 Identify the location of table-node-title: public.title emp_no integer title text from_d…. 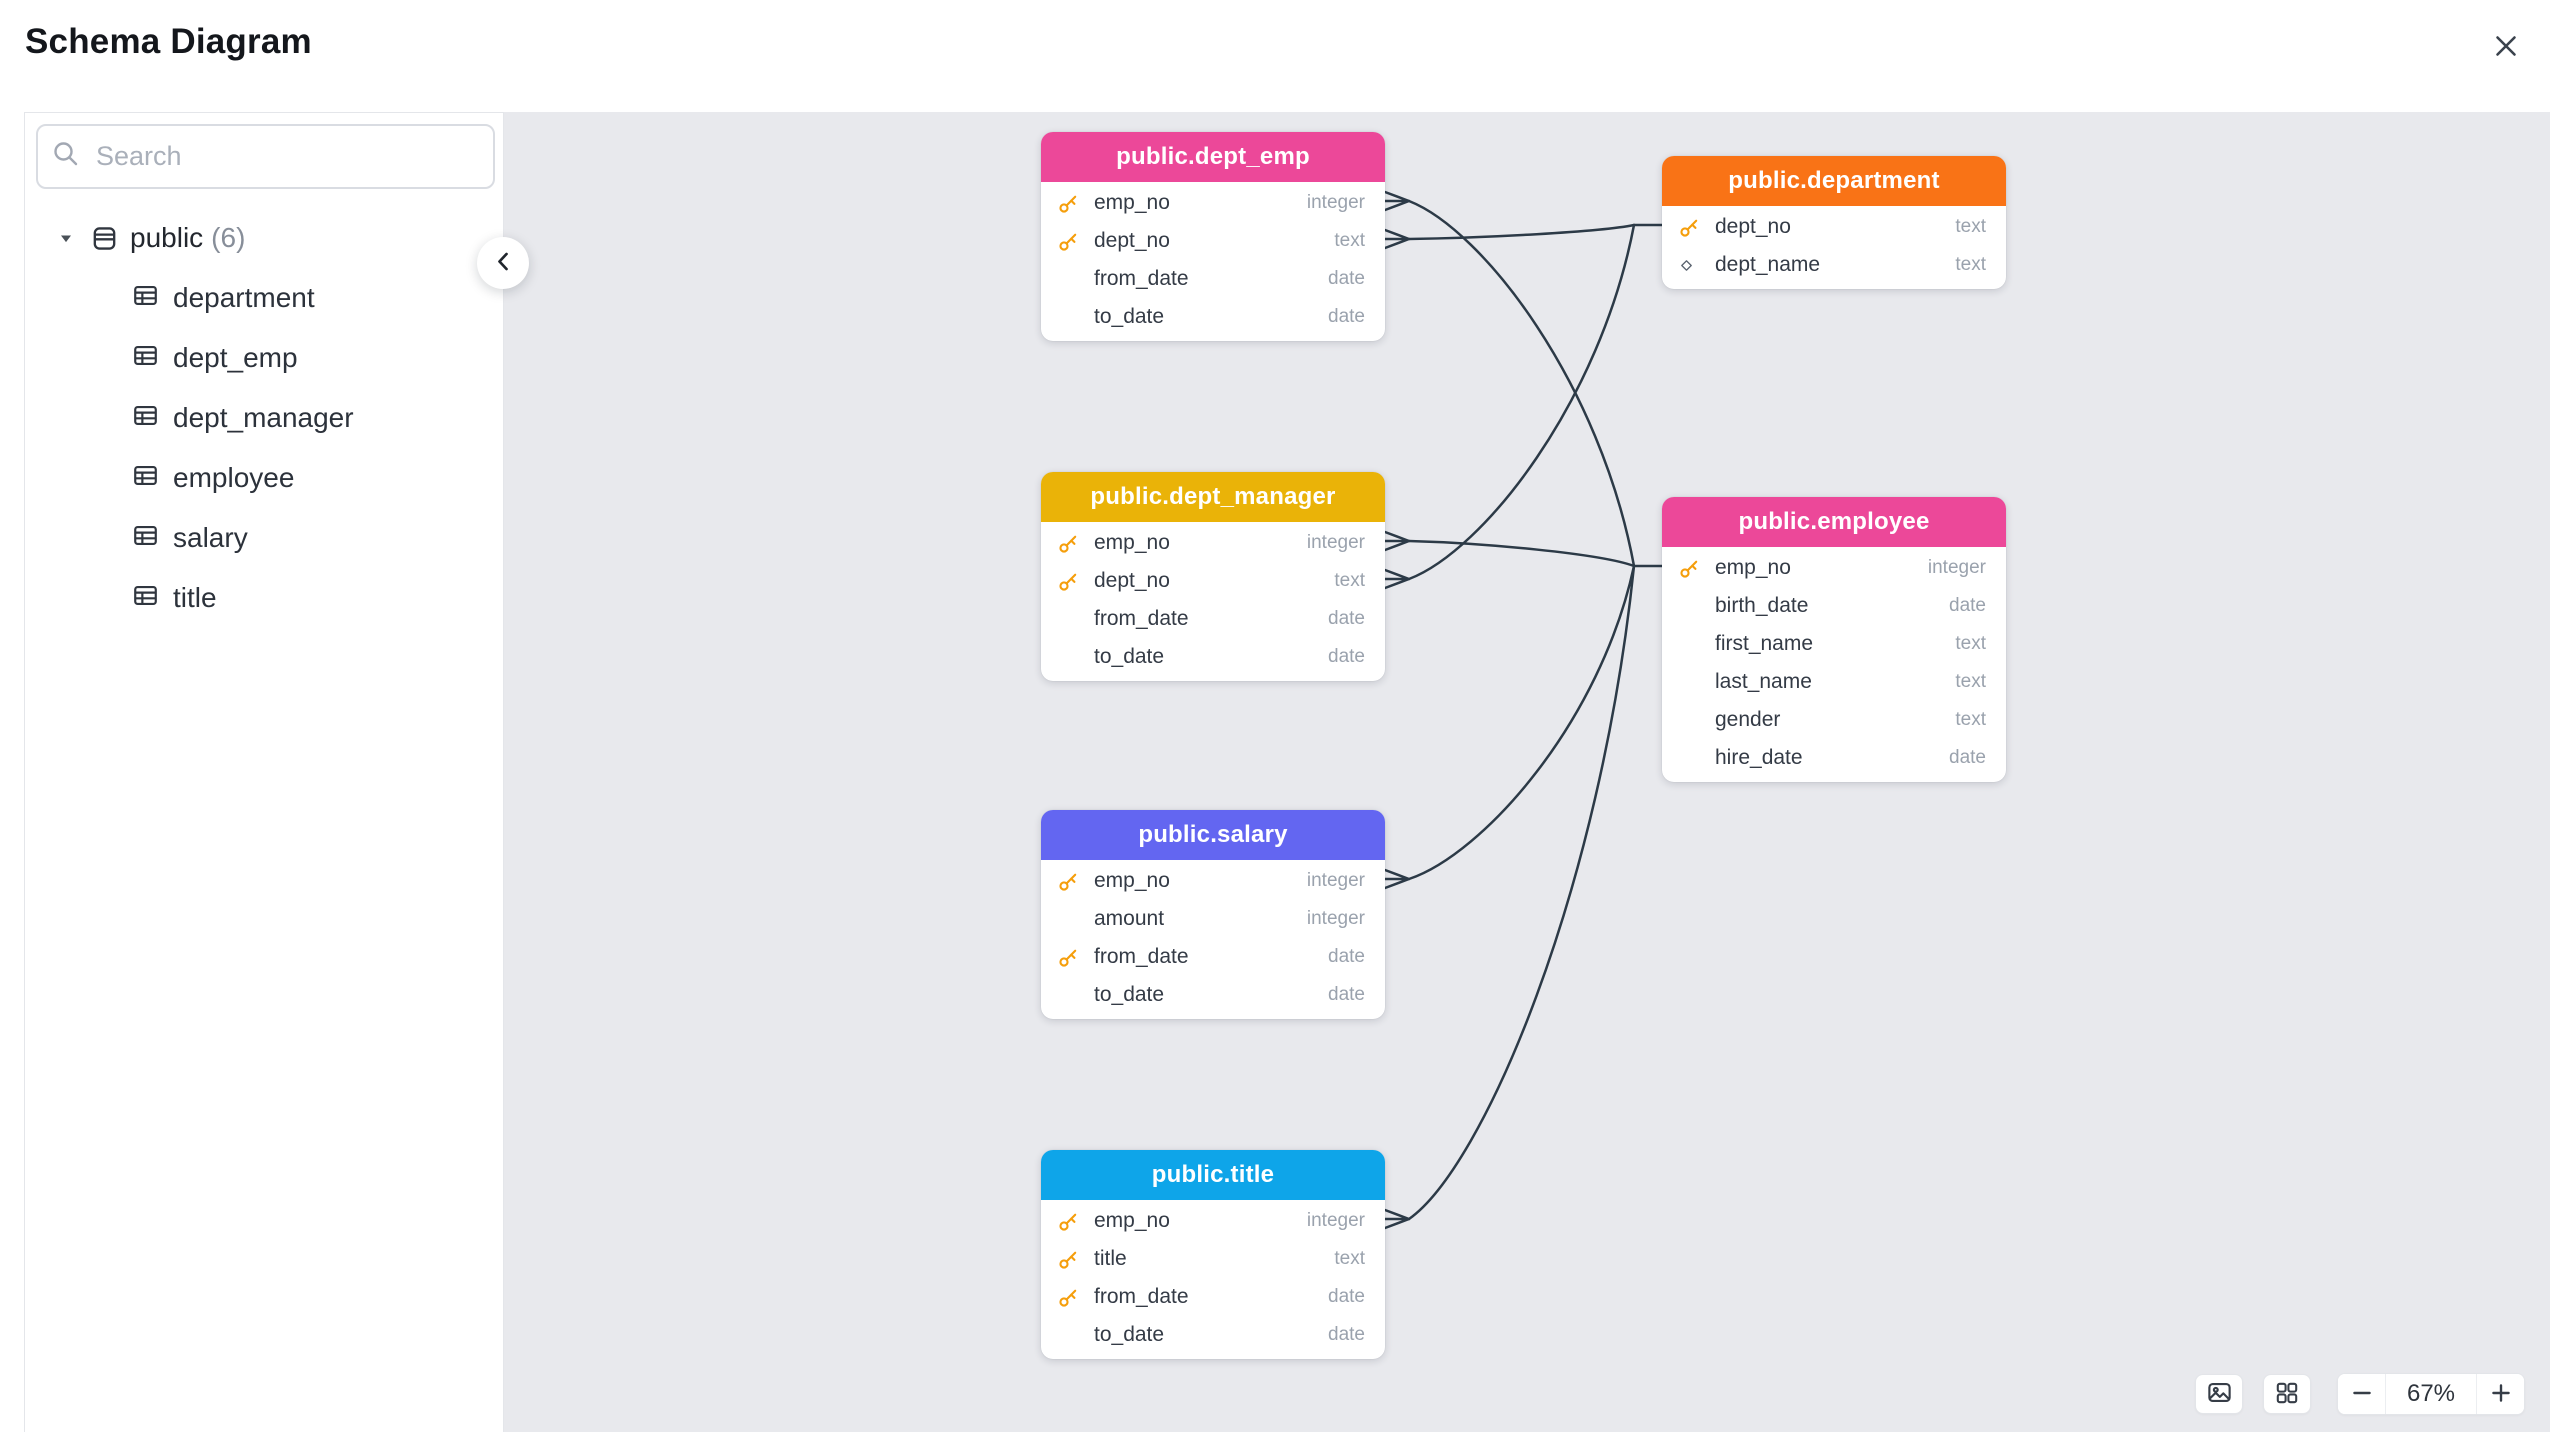
(1213, 1254).